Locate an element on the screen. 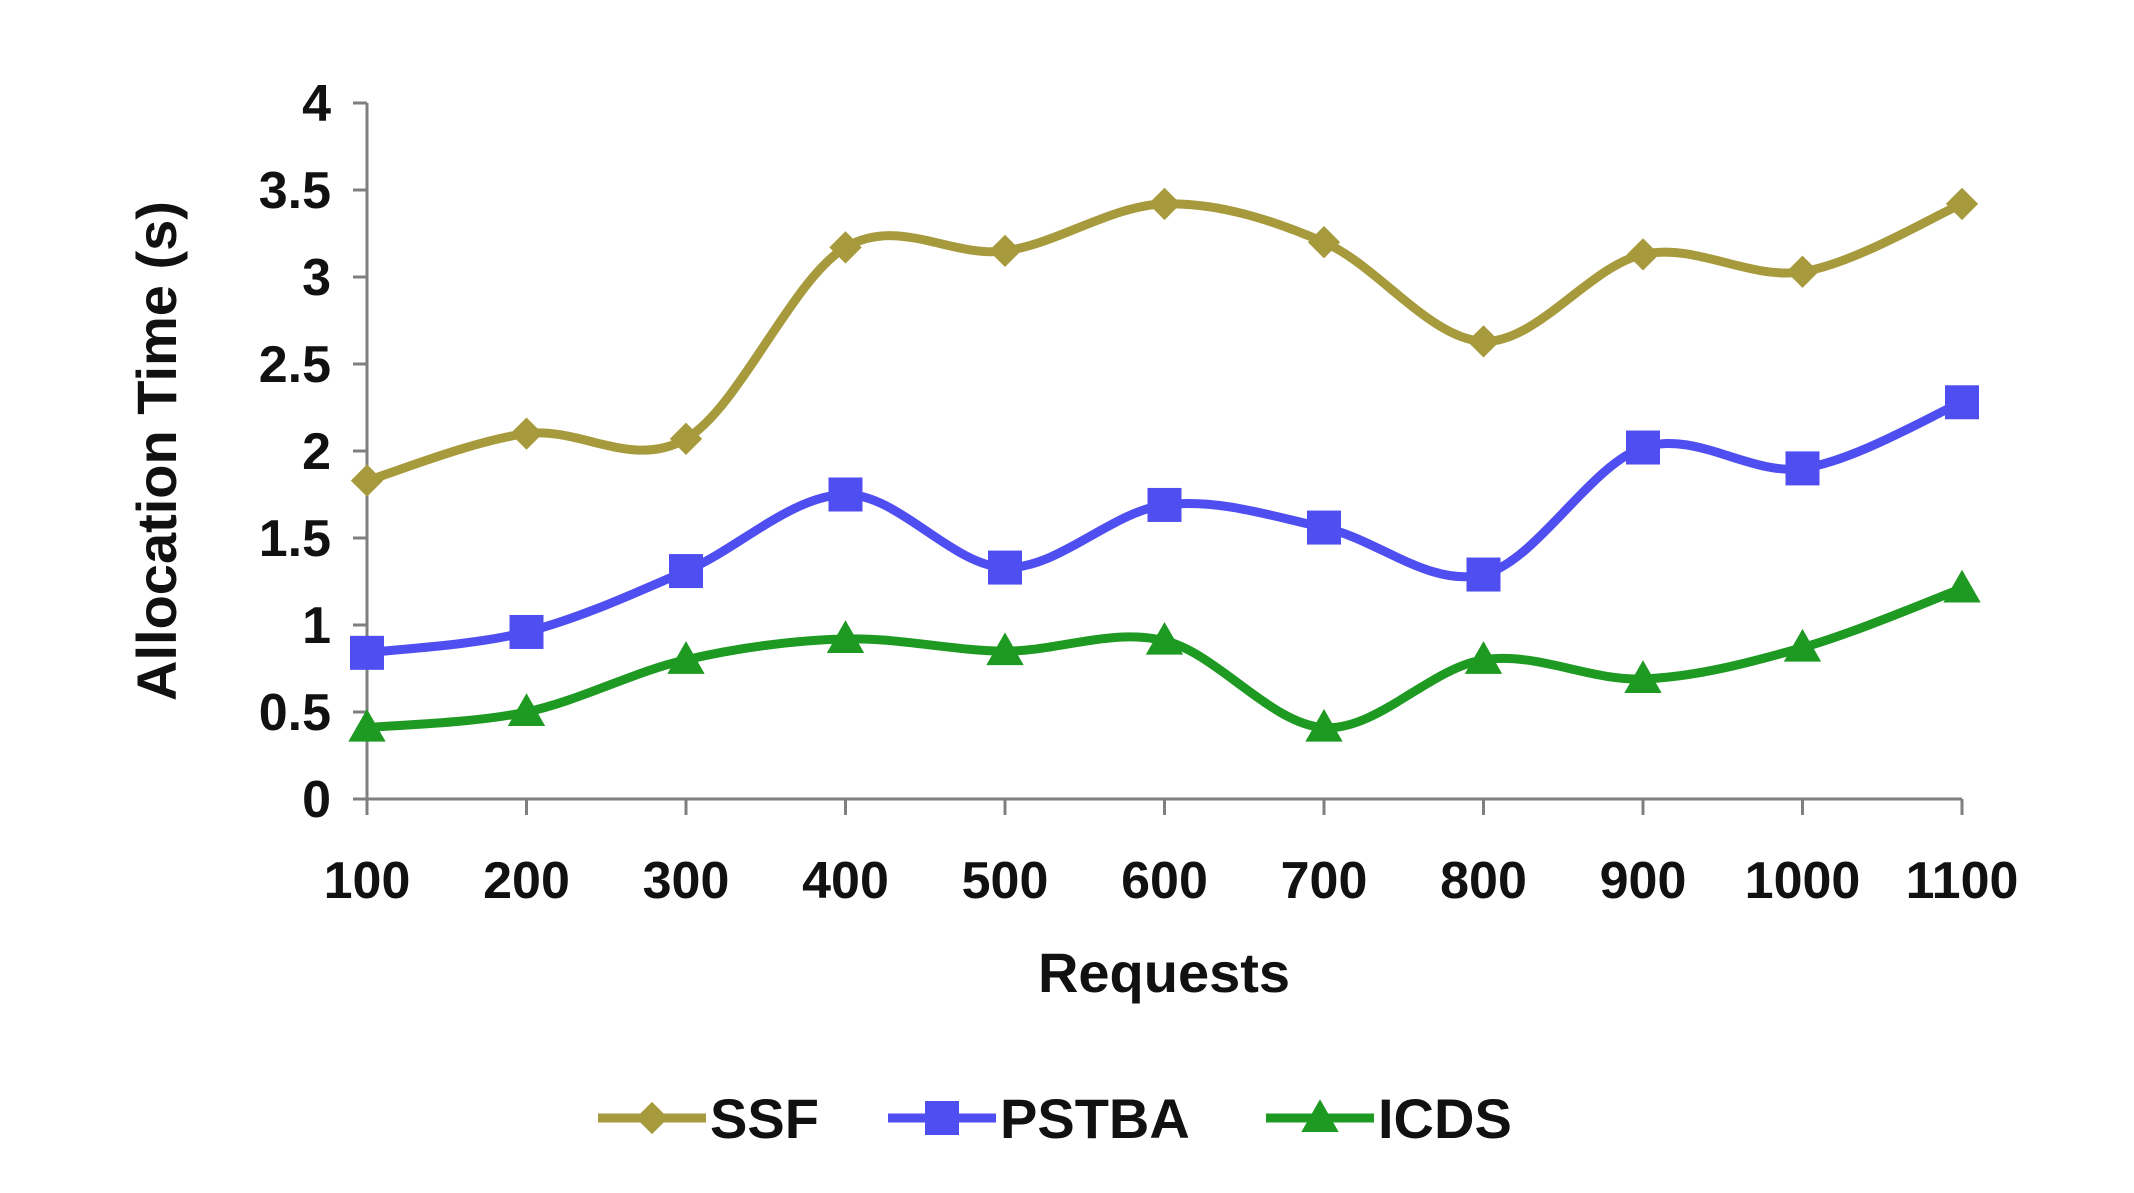  x-tick-label: 800 is located at coordinates (1483, 881).